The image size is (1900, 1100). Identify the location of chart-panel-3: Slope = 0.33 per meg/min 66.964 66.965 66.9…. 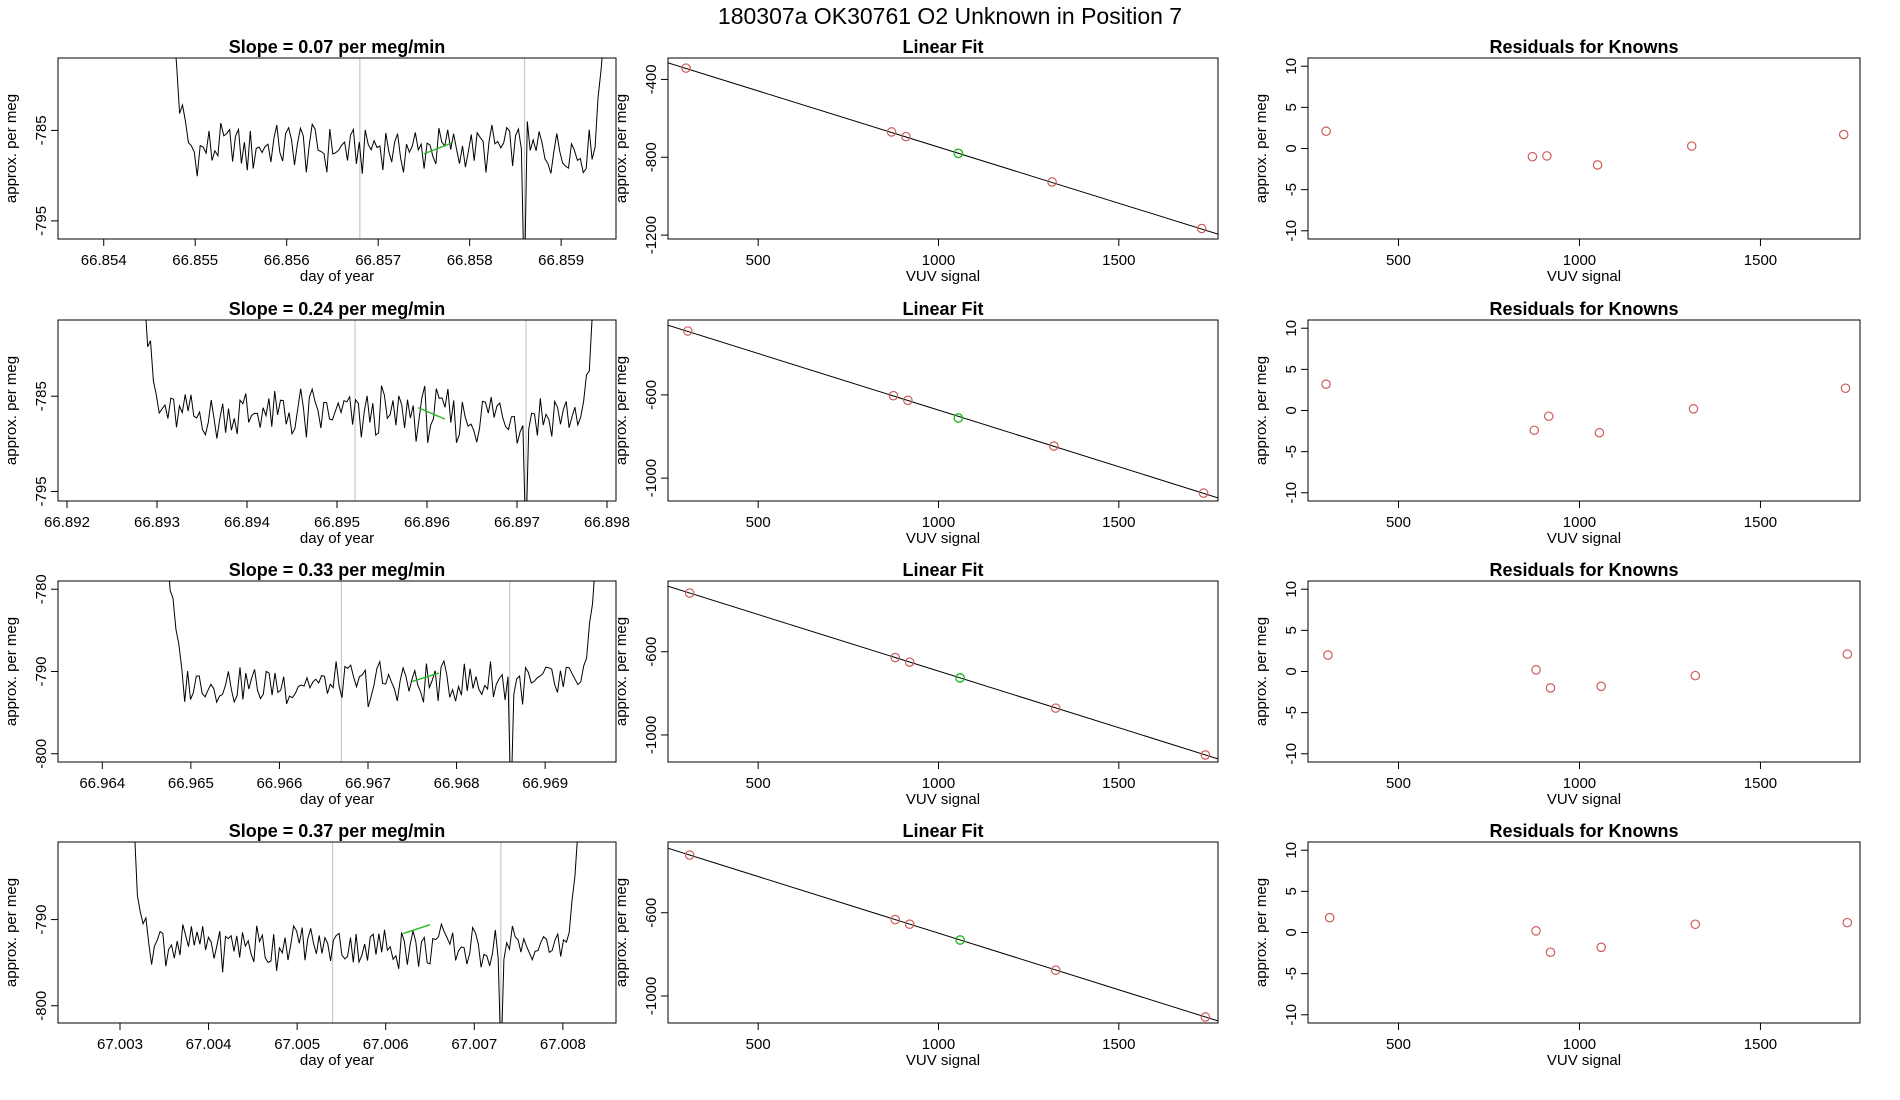
(310, 684).